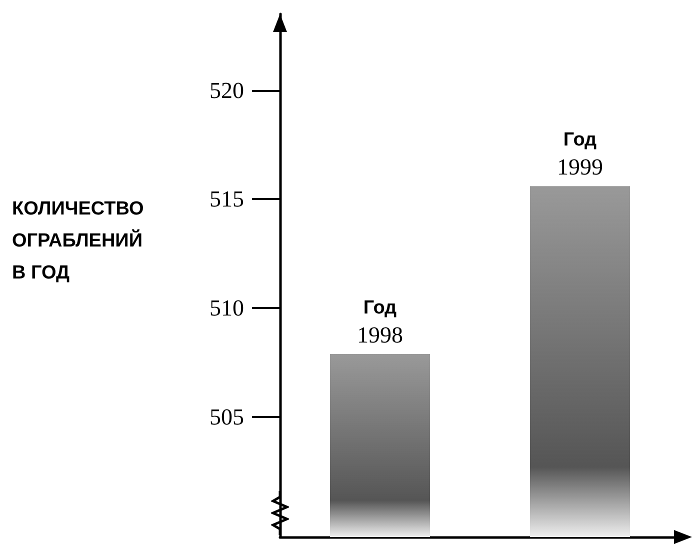 The height and width of the screenshot is (559, 700). What do you see at coordinates (227, 90) in the screenshot?
I see `y-tick-label: 520` at bounding box center [227, 90].